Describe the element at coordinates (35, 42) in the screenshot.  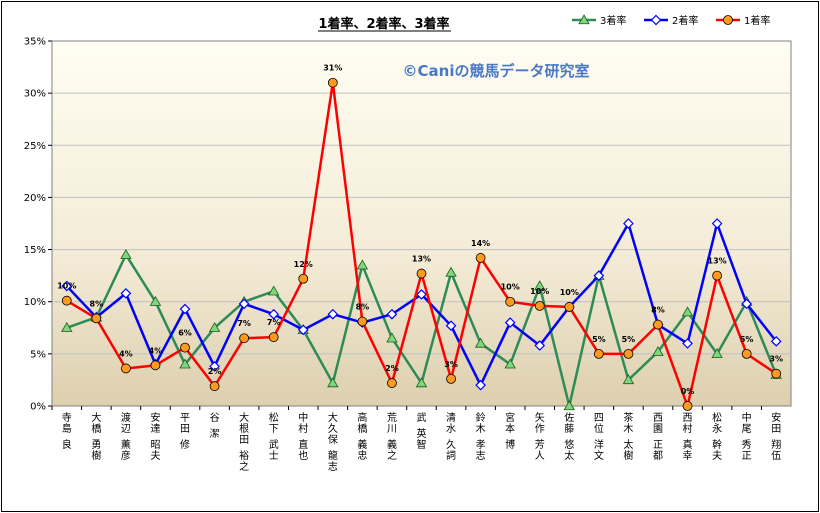
I see `y-tick-label: 35%` at that location.